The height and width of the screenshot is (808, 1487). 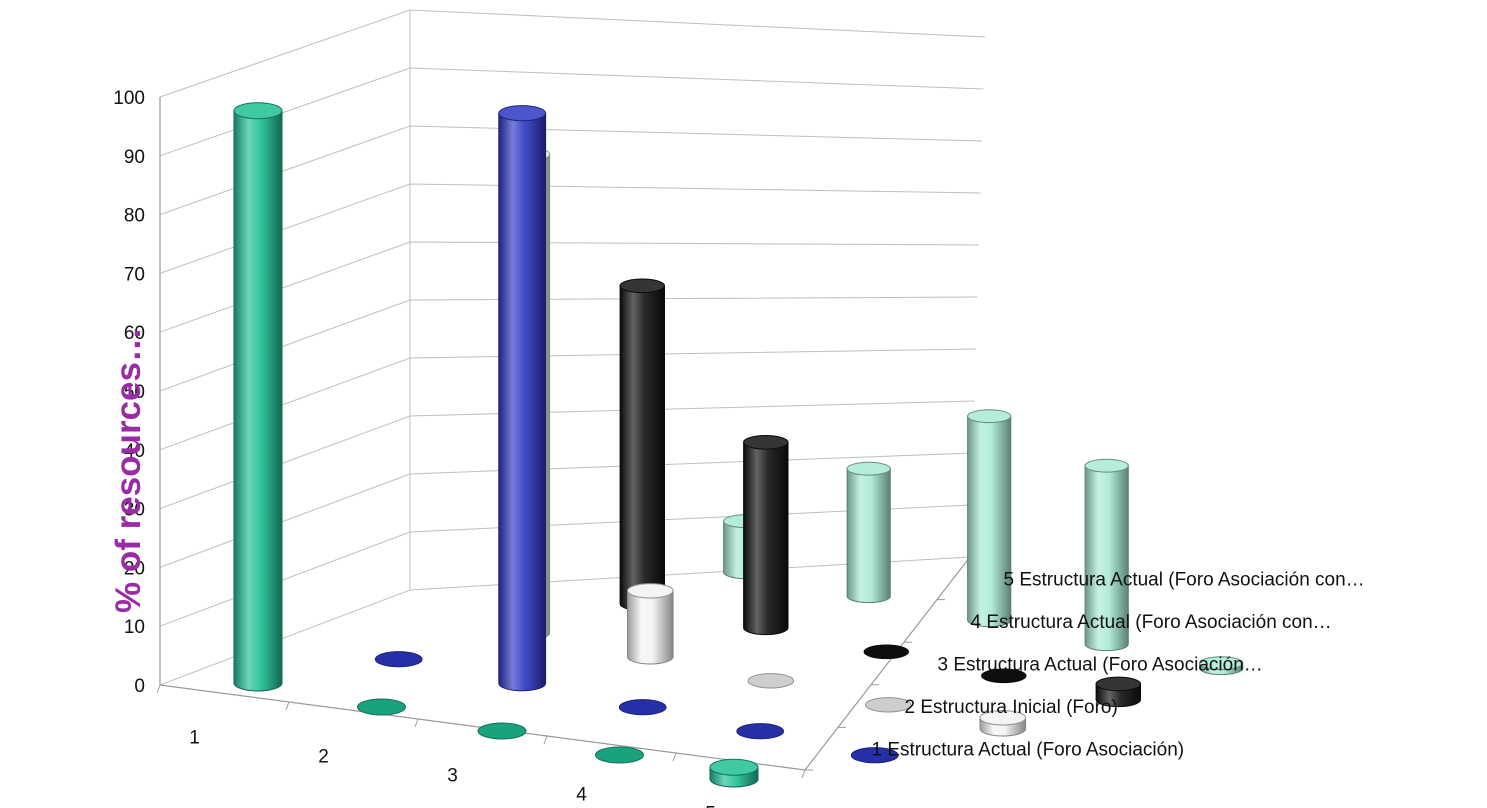 What do you see at coordinates (134, 274) in the screenshot?
I see `y-tick-label: 70` at bounding box center [134, 274].